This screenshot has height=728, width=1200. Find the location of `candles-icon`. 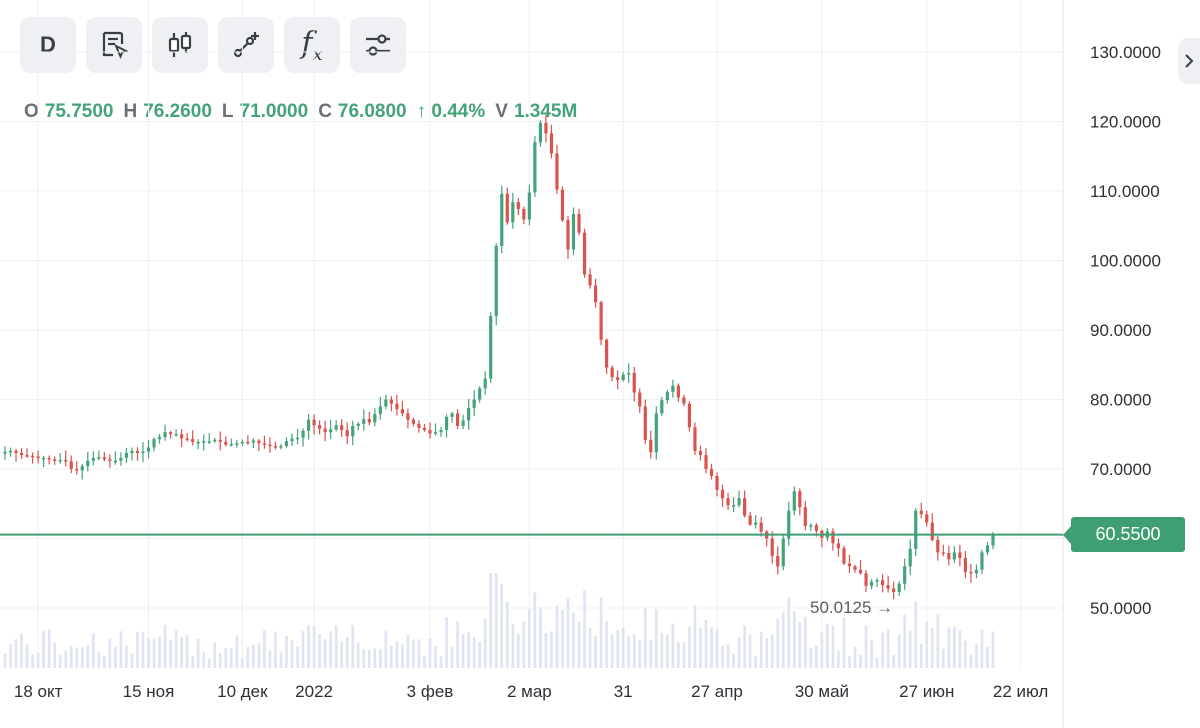

candles-icon is located at coordinates (180, 44).